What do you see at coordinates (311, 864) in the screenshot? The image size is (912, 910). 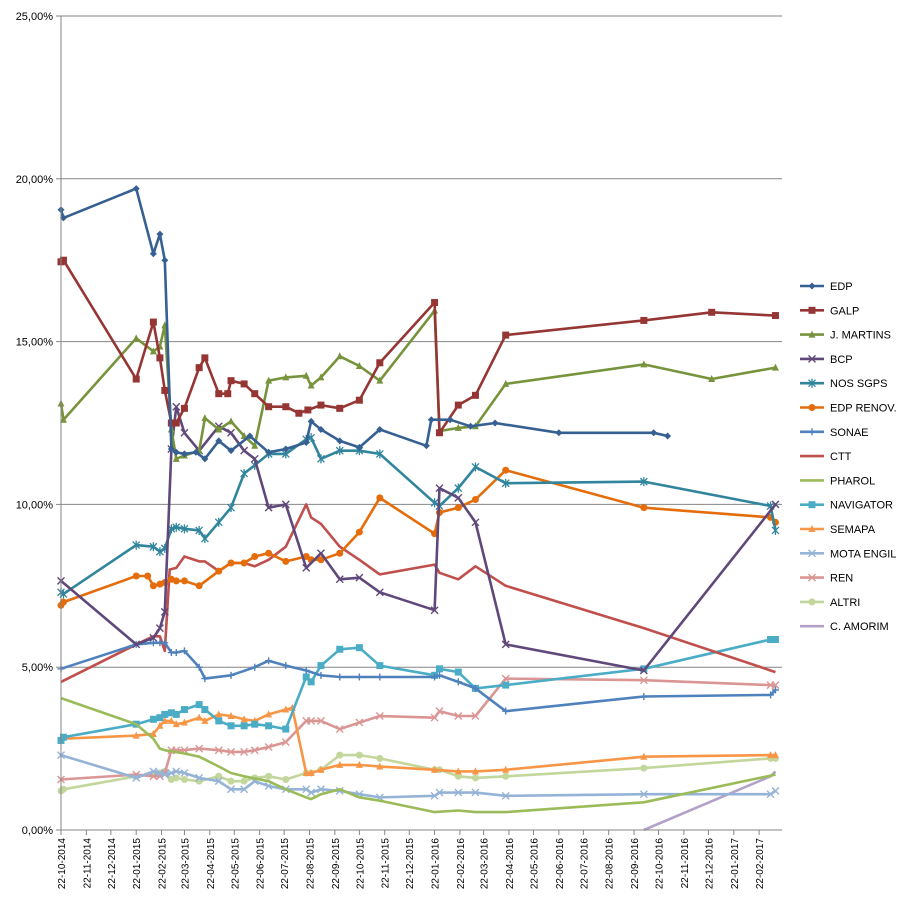 I see `x-tick-label: 22-08-2015` at bounding box center [311, 864].